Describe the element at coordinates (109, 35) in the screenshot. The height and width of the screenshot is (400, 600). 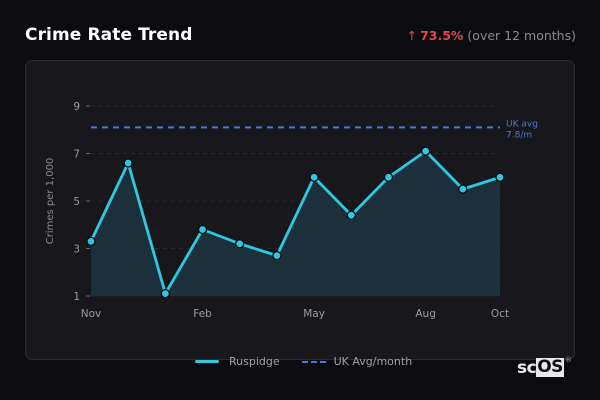
I see `page-title: Crime Rate Trend` at that location.